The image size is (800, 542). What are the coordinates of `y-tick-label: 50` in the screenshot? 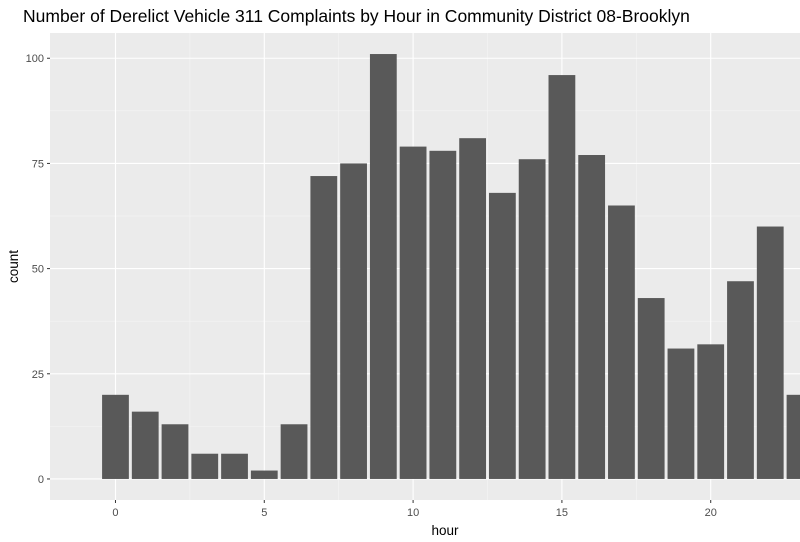 It's located at (38, 270).